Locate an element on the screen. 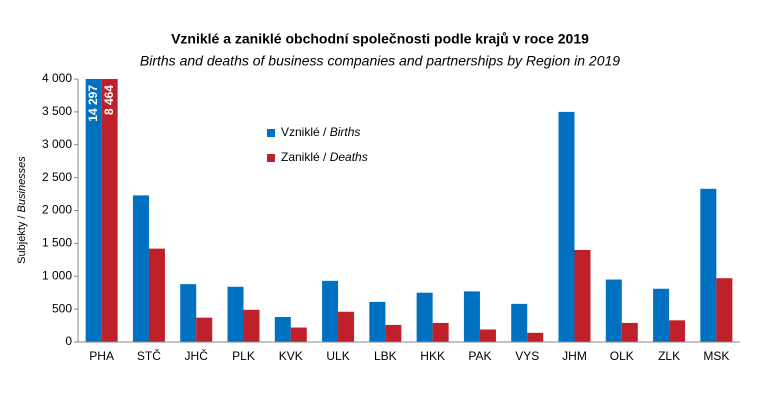  y-axis-label: Subjekty / Businesses is located at coordinates (22, 210).